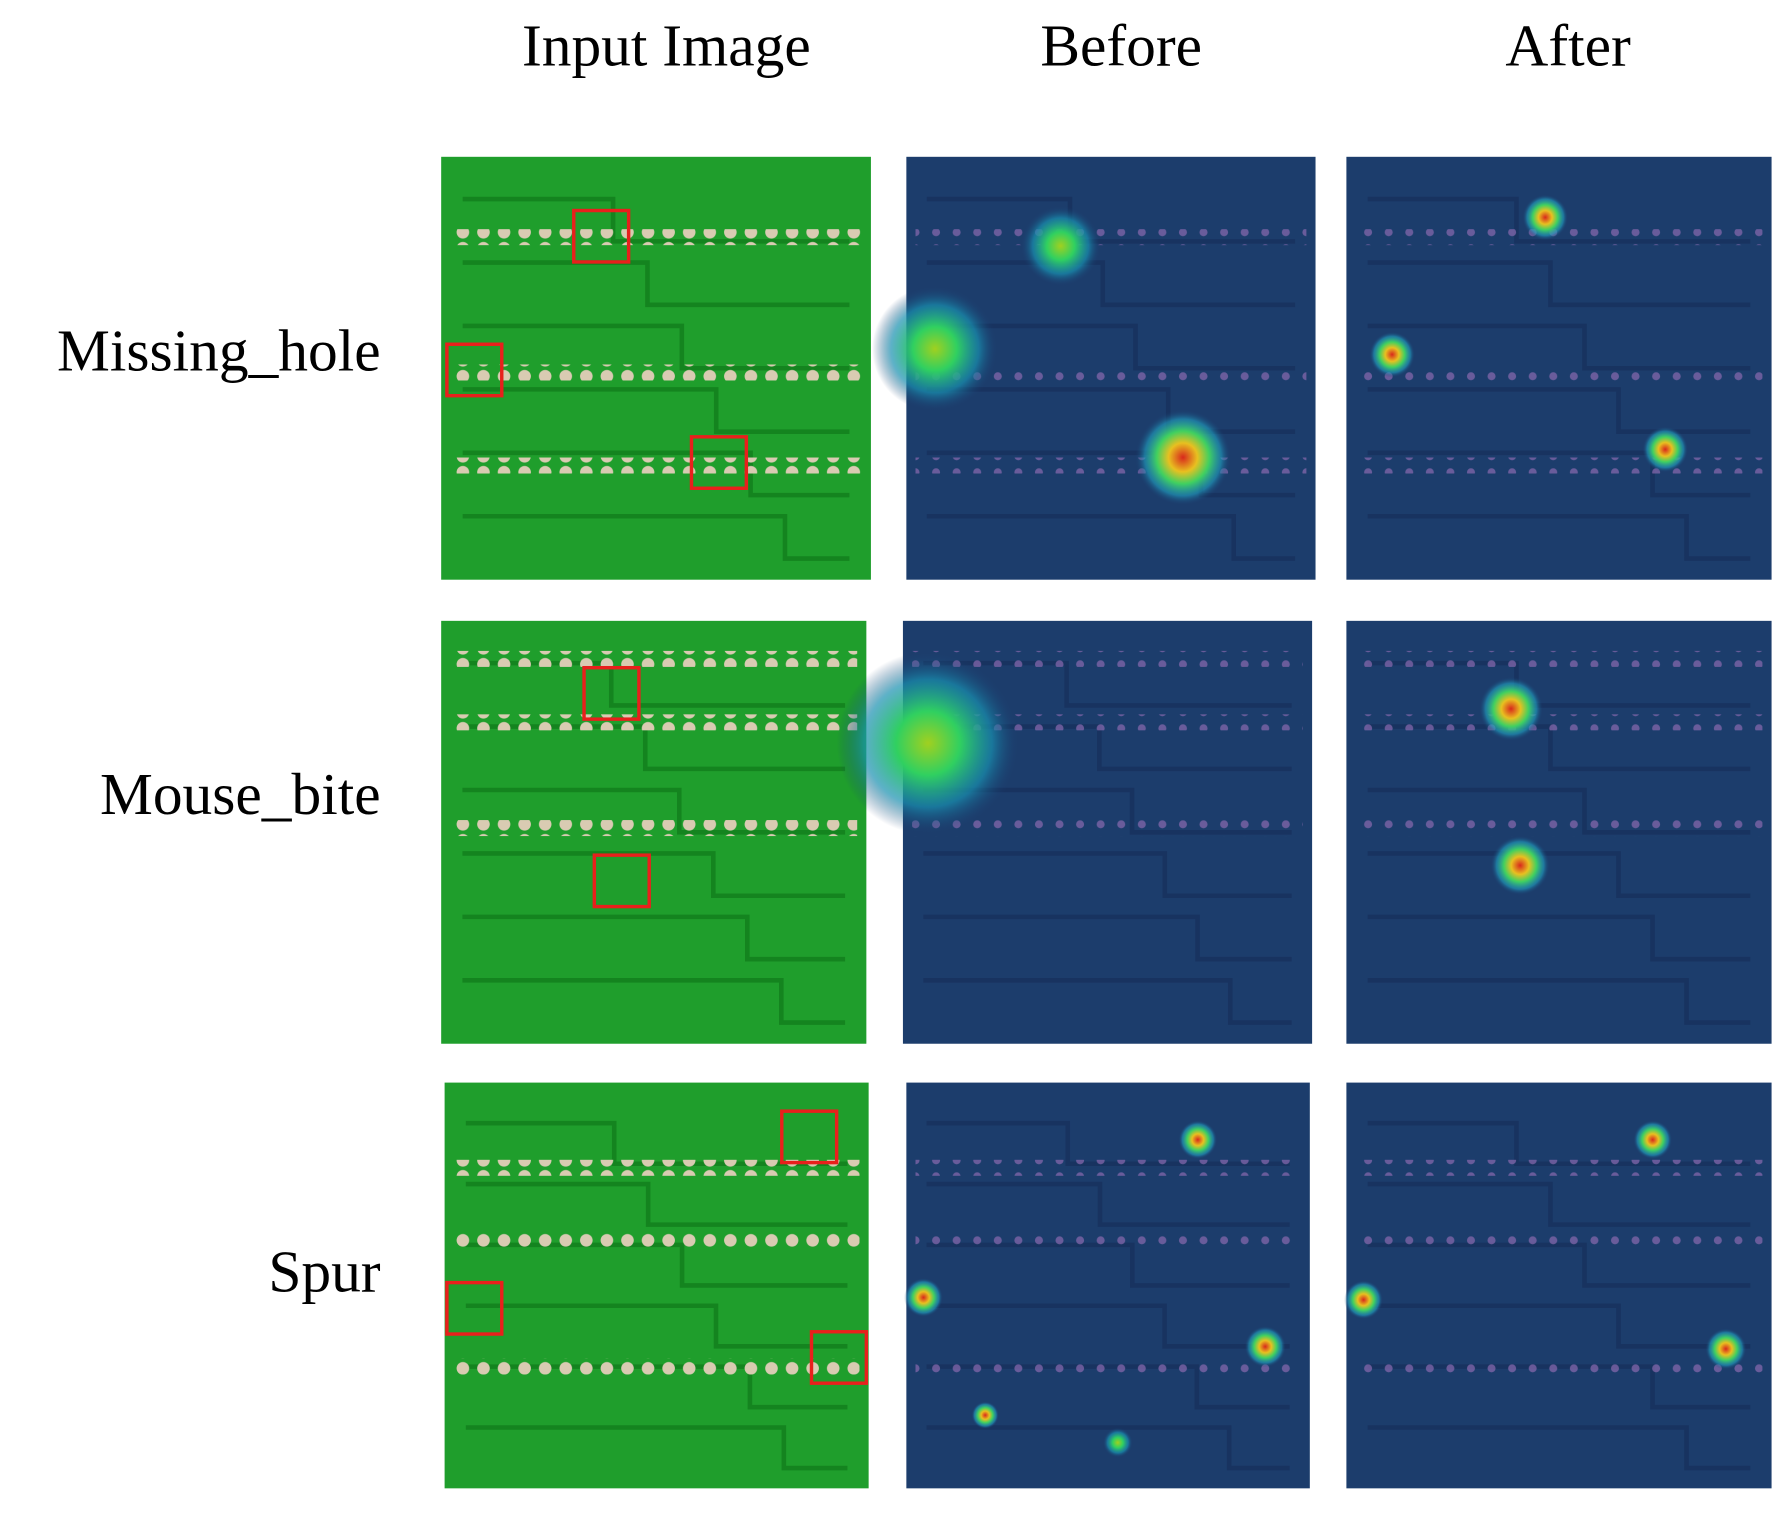 The width and height of the screenshot is (1783, 1516). Describe the element at coordinates (324, 1272) in the screenshot. I see `row-label: Spur` at that location.